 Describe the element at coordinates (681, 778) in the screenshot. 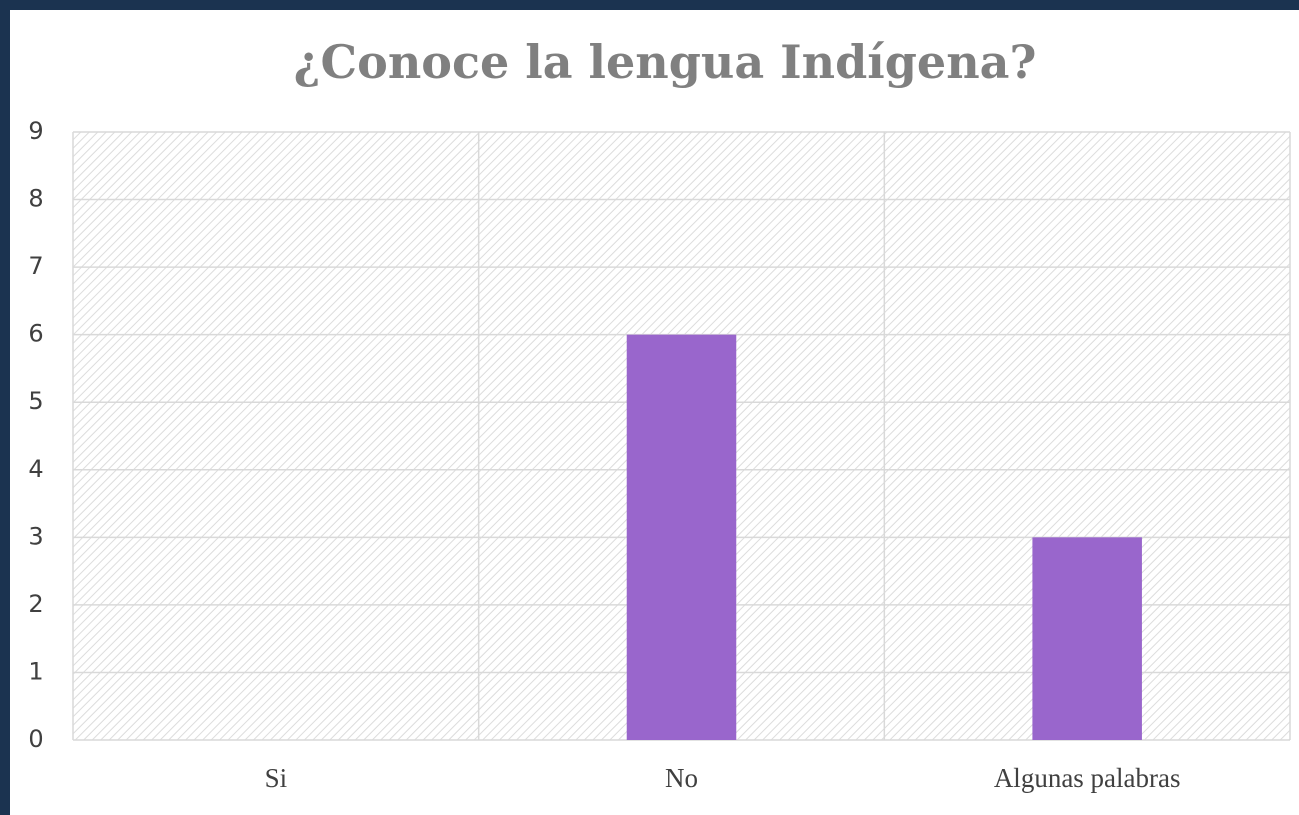

I see `x-tick-label: No` at that location.